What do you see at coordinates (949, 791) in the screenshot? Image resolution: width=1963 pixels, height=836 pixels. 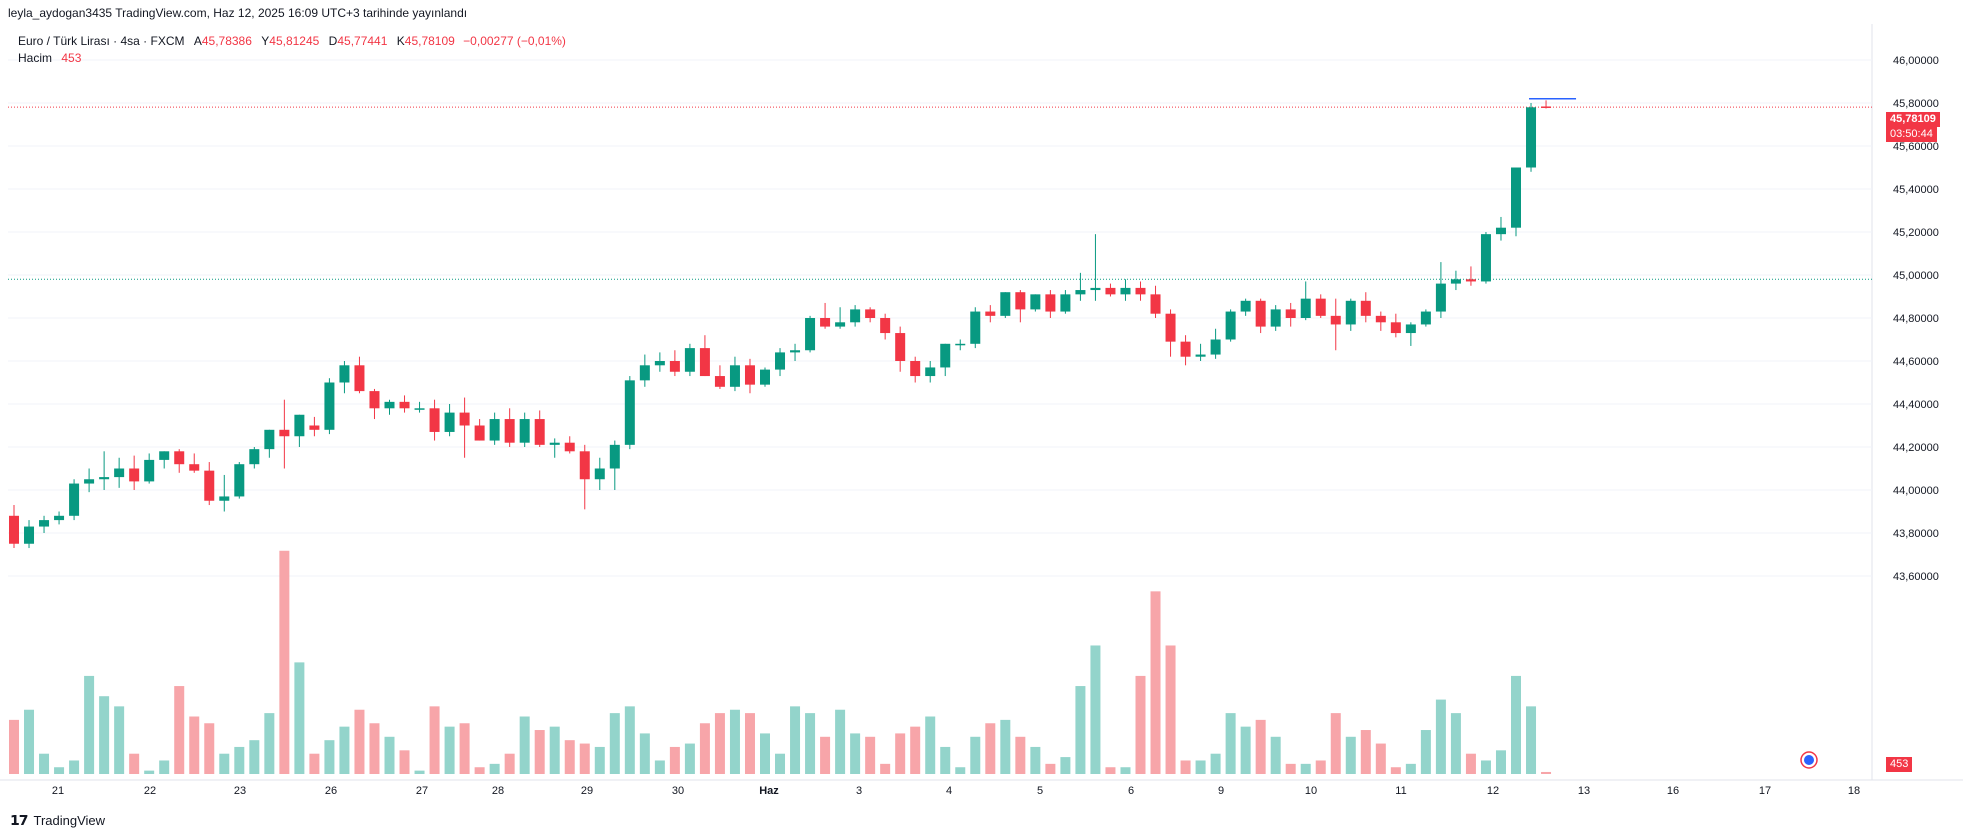 I see `x-tick-label: 4` at bounding box center [949, 791].